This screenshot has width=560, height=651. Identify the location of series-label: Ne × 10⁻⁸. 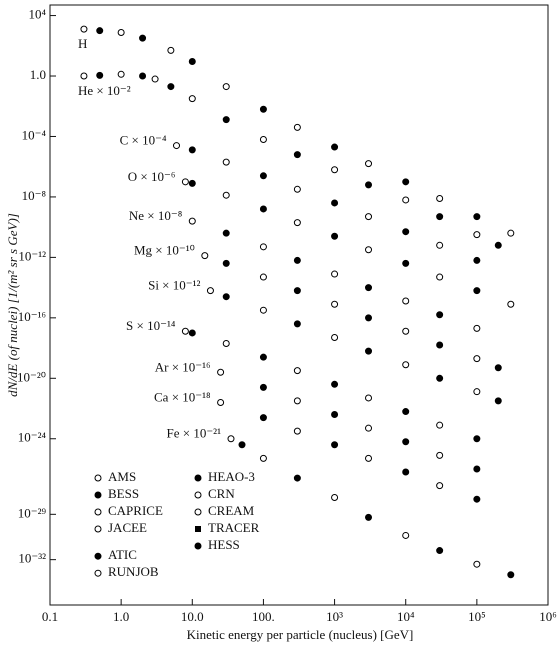
(156, 215).